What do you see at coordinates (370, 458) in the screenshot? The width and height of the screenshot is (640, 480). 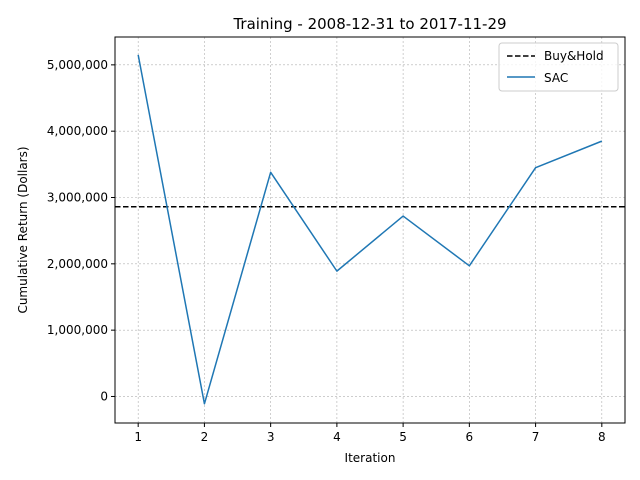 I see `x-axis-label: Iteration` at bounding box center [370, 458].